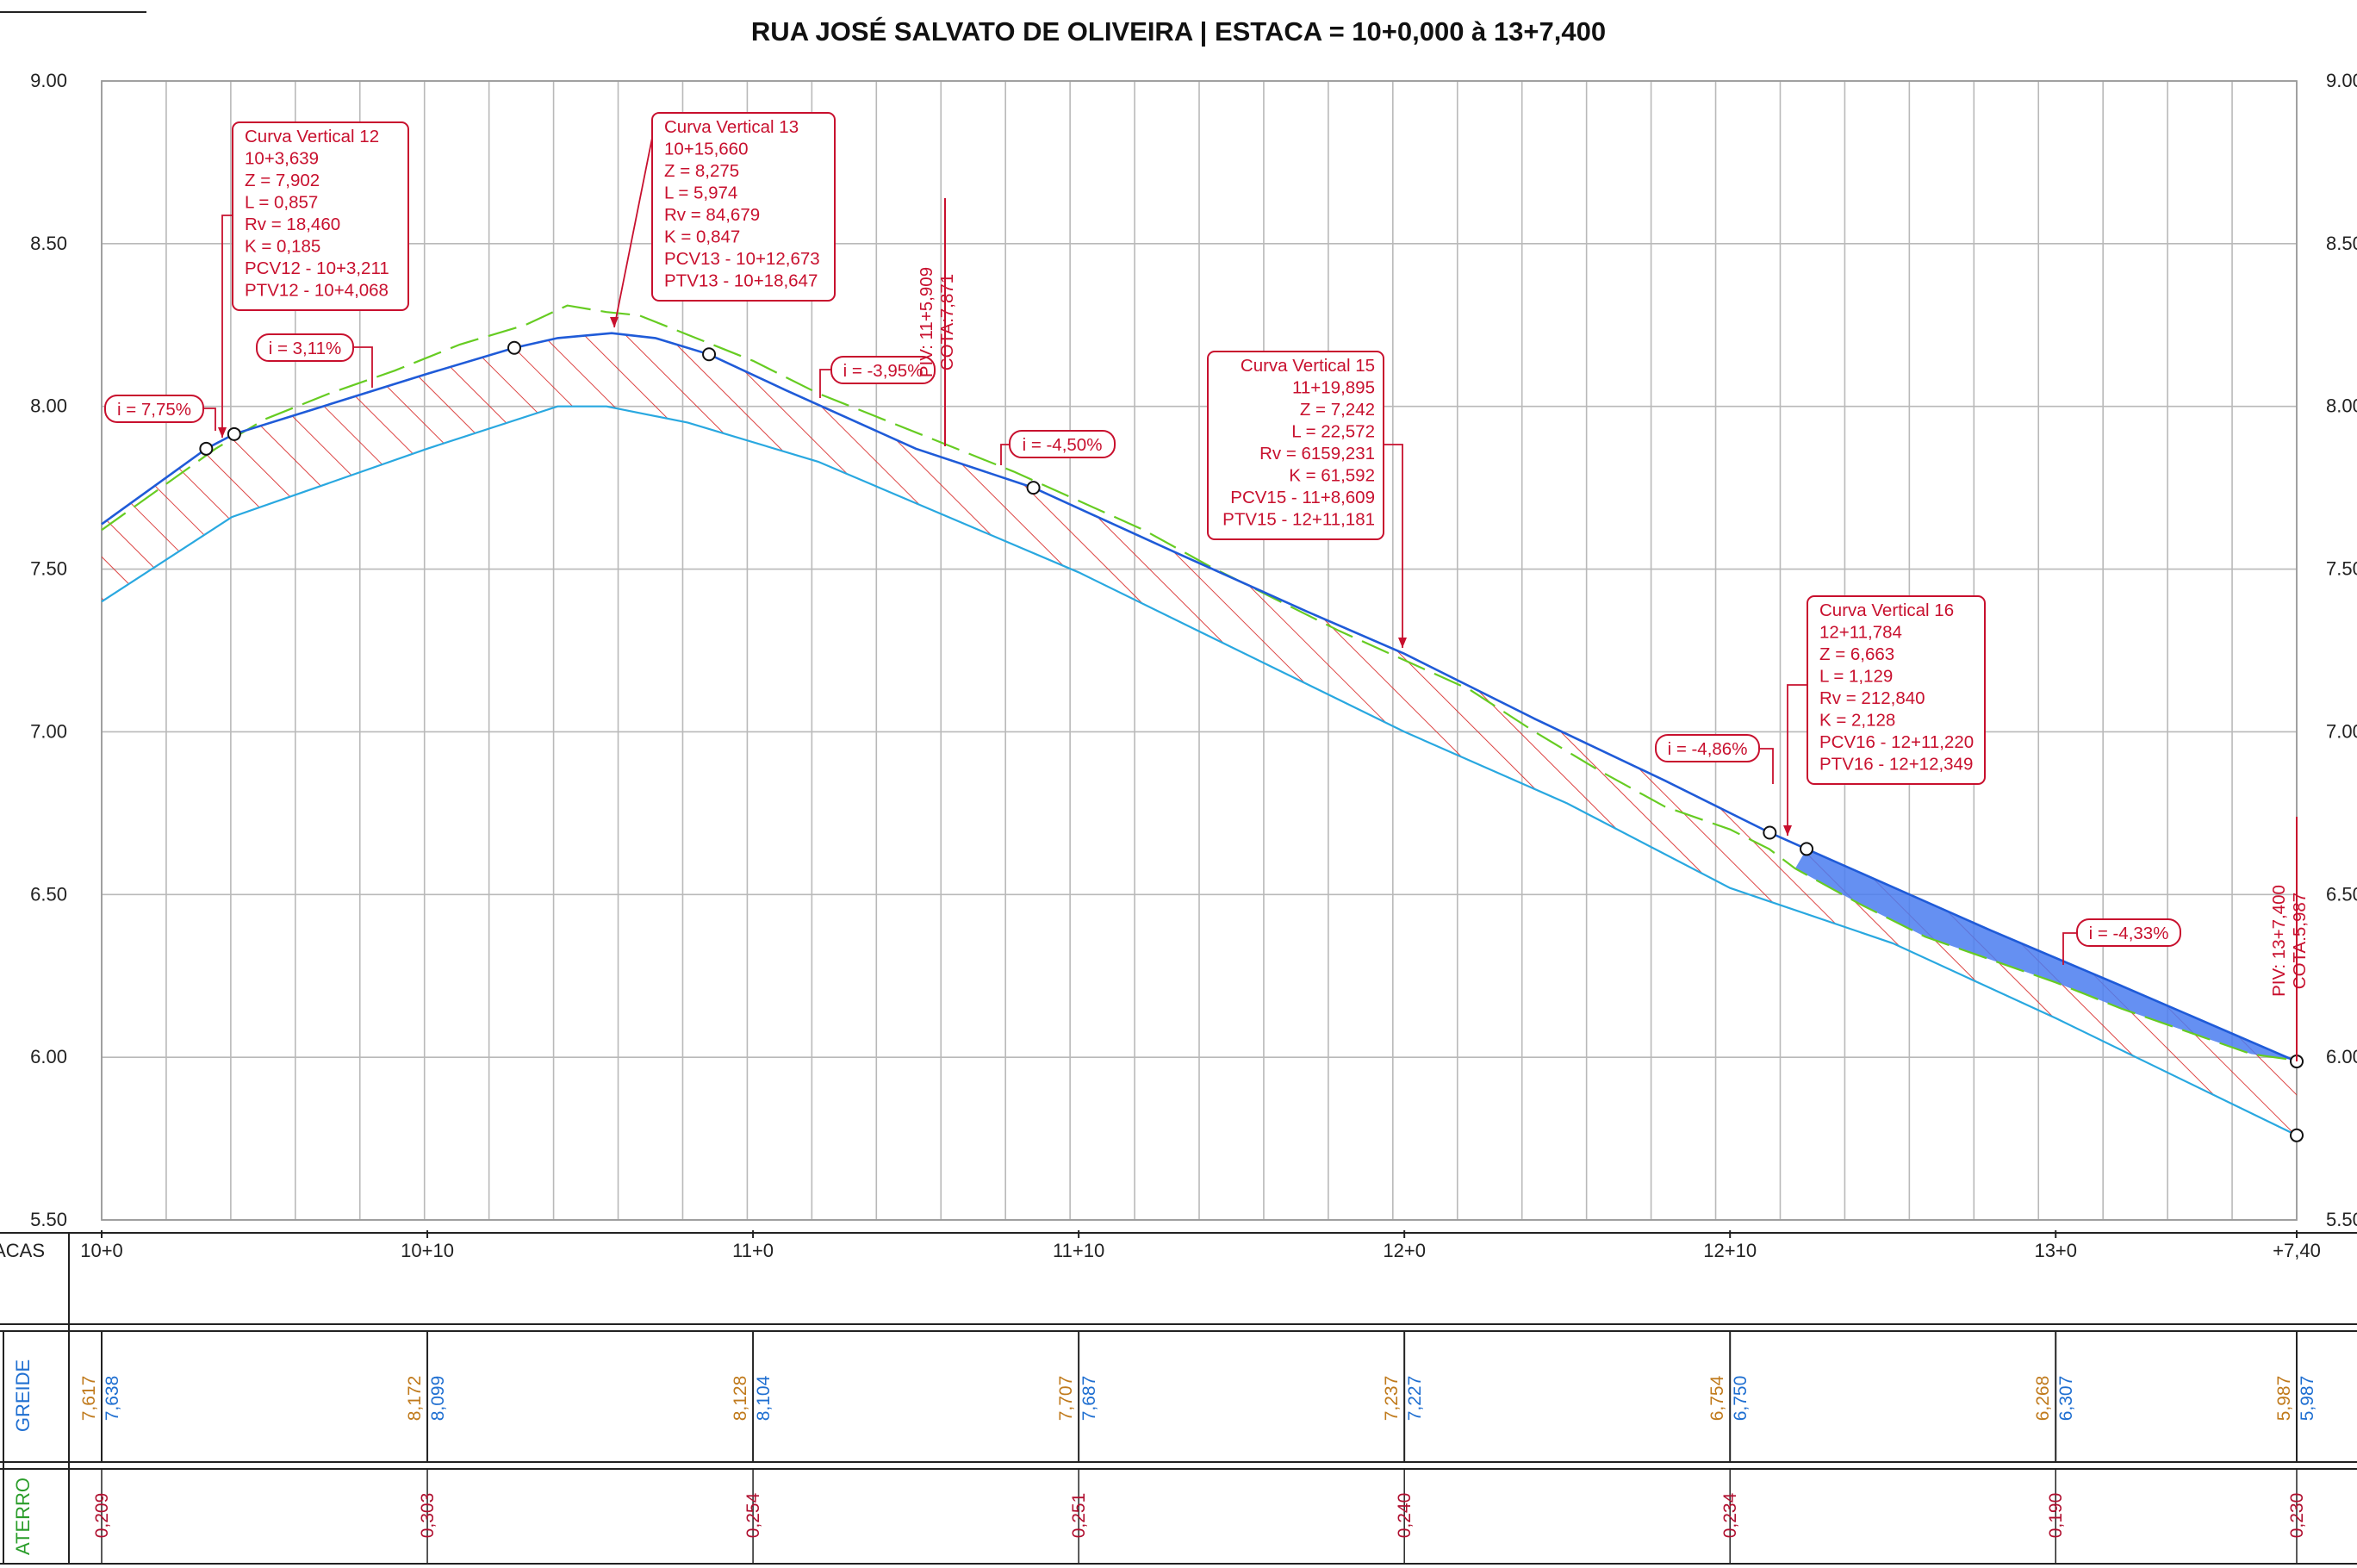 This screenshot has width=2357, height=1568. Describe the element at coordinates (1415, 1399) in the screenshot. I see `greide-value: 7,227` at that location.